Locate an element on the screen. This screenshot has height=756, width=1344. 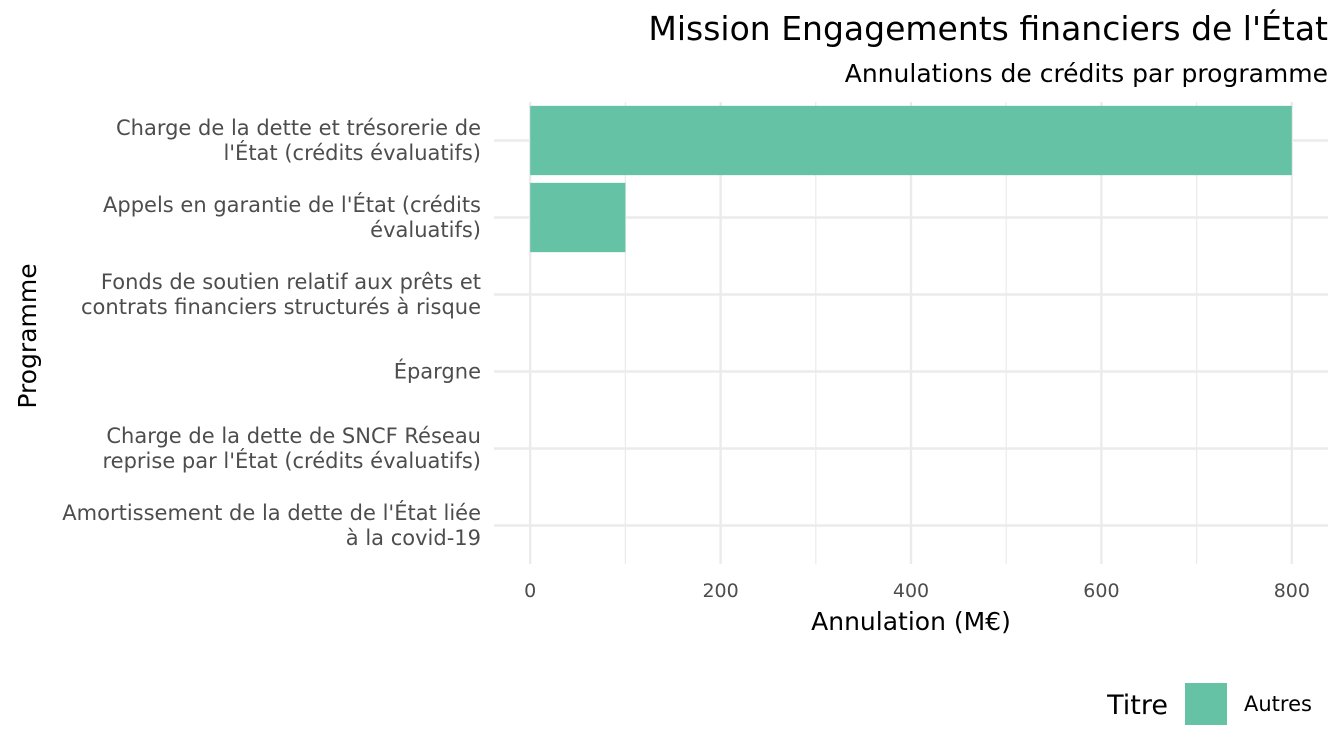
x-axis-title: Annulation (M€) is located at coordinates (911, 621).